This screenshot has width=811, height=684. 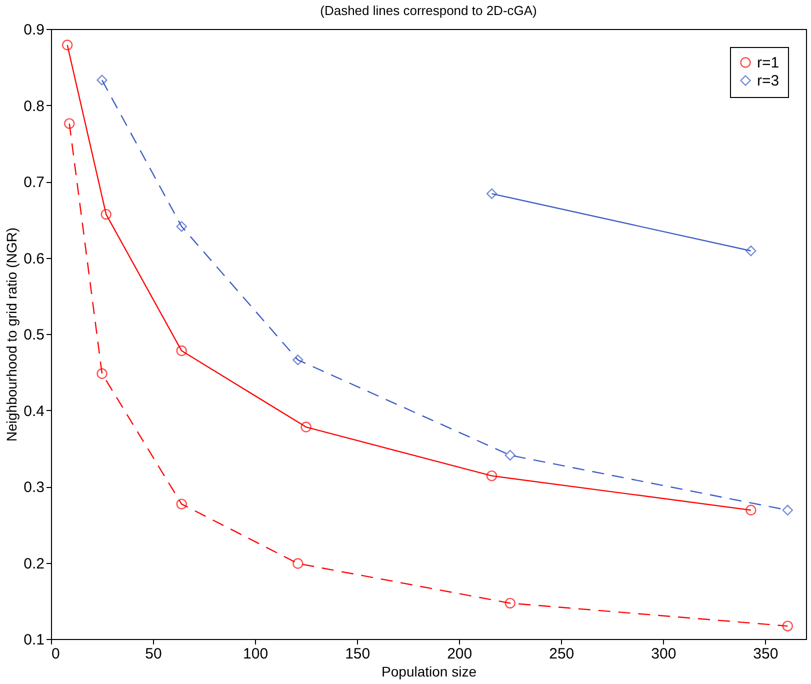 What do you see at coordinates (153, 654) in the screenshot?
I see `x-tick-label: 50` at bounding box center [153, 654].